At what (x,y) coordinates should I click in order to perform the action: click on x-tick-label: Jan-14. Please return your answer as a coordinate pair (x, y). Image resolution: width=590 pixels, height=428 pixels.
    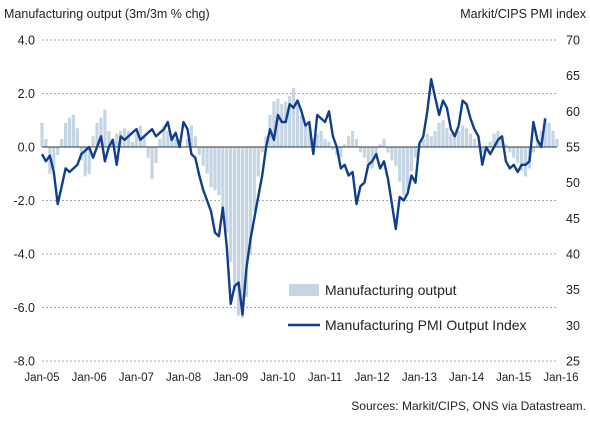
    Looking at the image, I should click on (467, 378).